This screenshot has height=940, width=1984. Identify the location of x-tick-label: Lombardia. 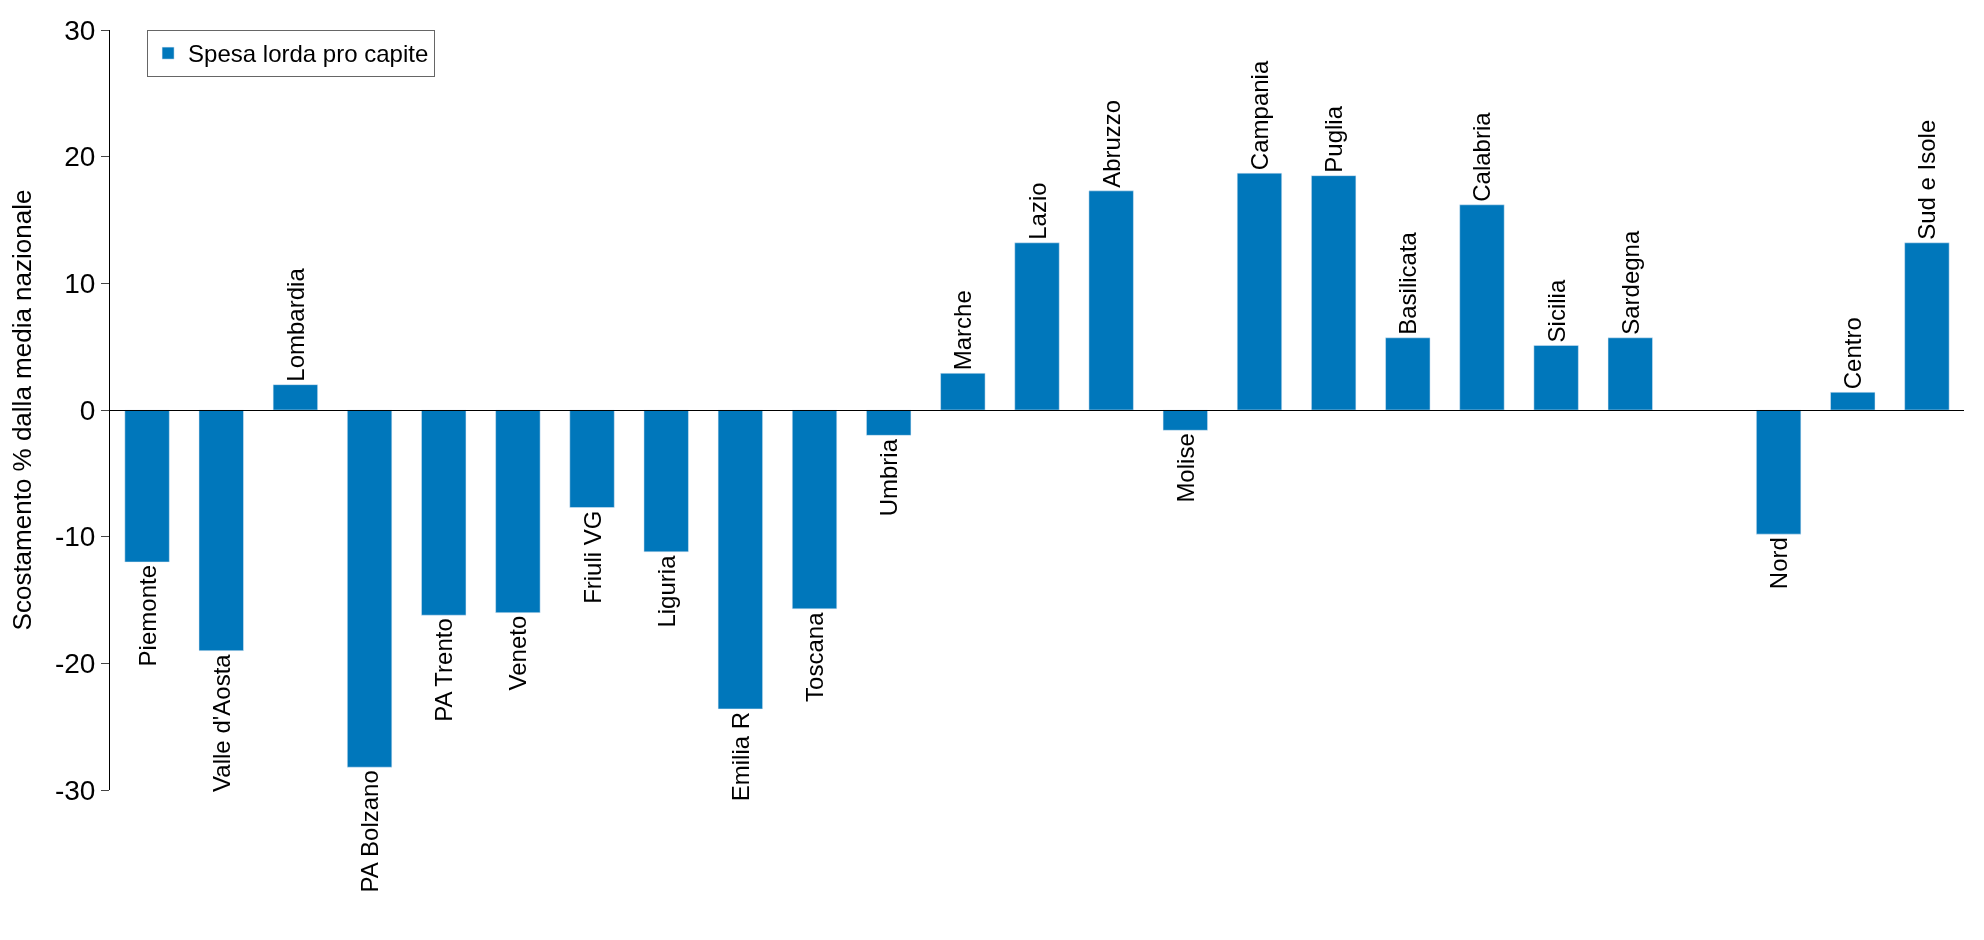
(295, 324).